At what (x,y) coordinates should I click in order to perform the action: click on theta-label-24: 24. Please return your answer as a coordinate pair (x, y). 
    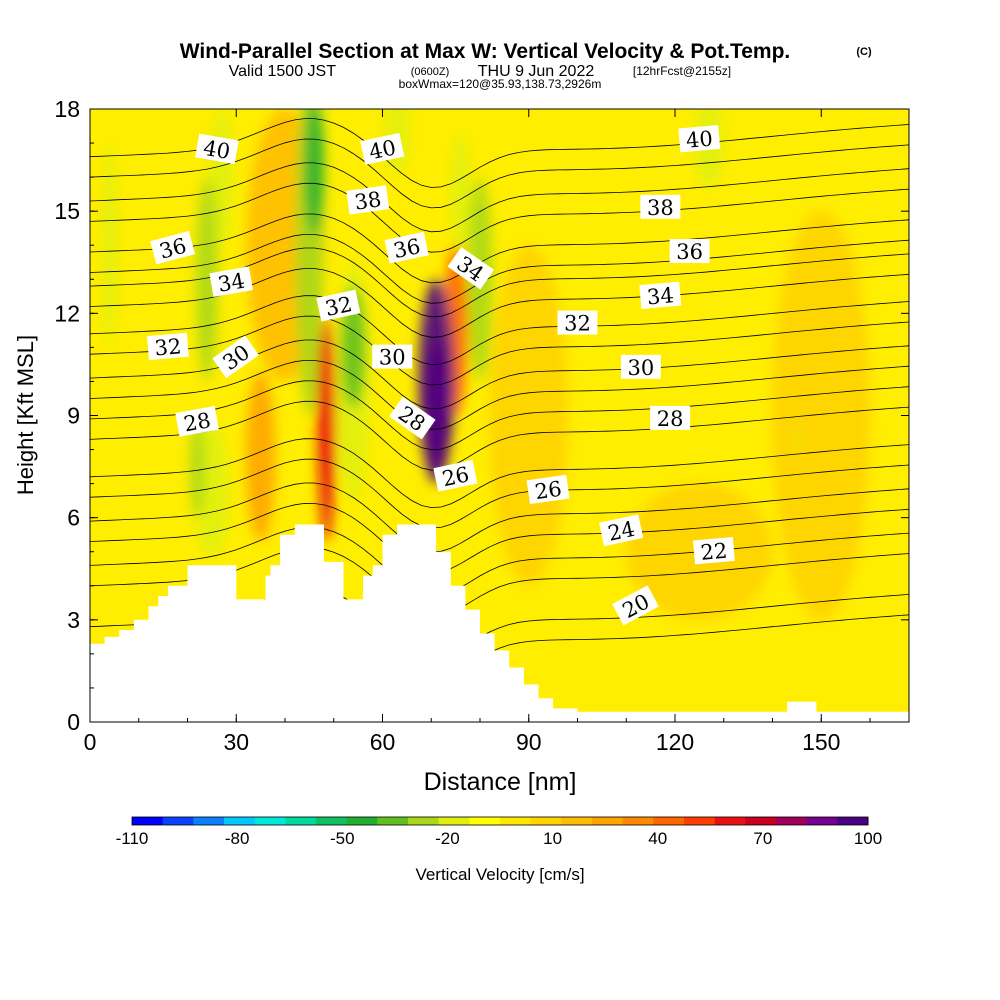
    Looking at the image, I should click on (621, 530).